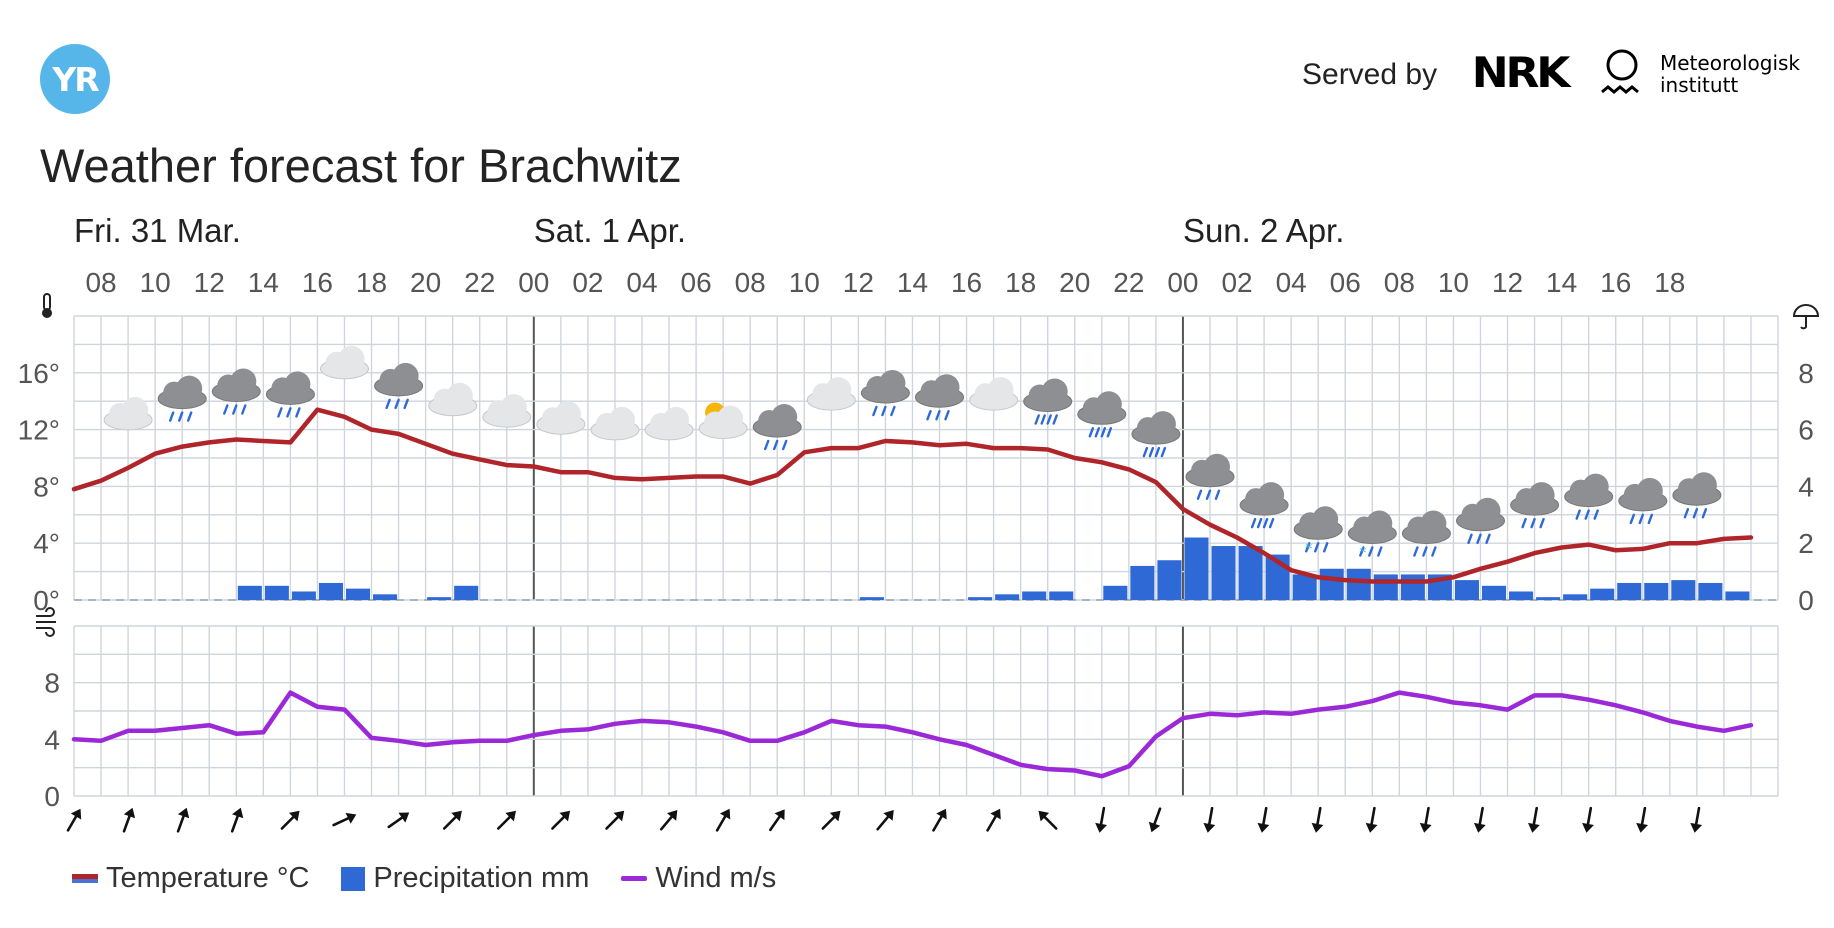  I want to click on legend-temperature: Temperature °C, so click(190, 878).